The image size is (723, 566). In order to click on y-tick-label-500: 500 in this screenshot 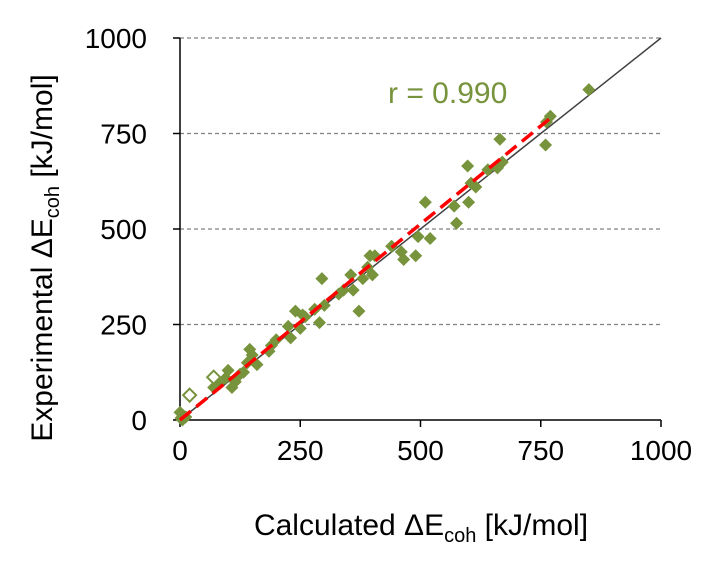, I will do `click(123, 229)`.